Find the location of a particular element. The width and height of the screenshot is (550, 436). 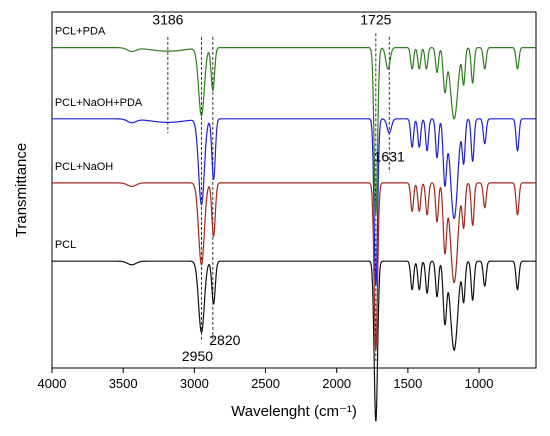

series-label-pcl-naoh: PCL+NaOH is located at coordinates (84, 167).